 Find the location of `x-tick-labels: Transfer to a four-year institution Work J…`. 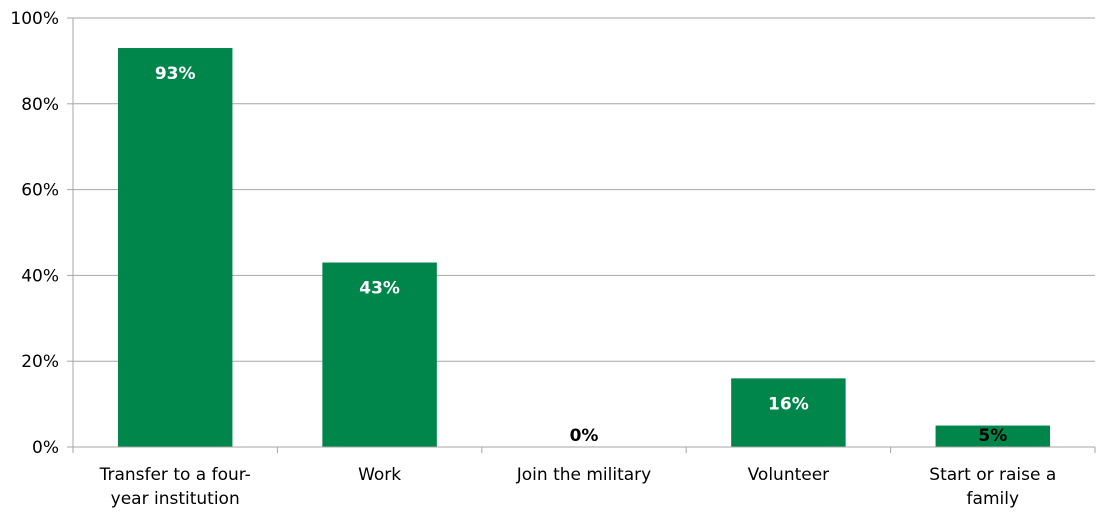

x-tick-labels: Transfer to a four-year institution Work J… is located at coordinates (578, 487).